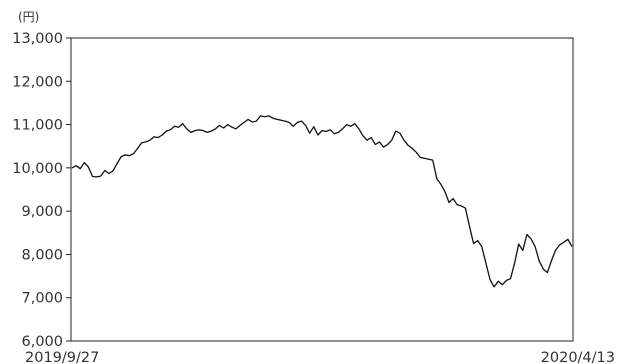  Describe the element at coordinates (578, 357) in the screenshot. I see `x-tick-label-end: 2020/4/13` at that location.